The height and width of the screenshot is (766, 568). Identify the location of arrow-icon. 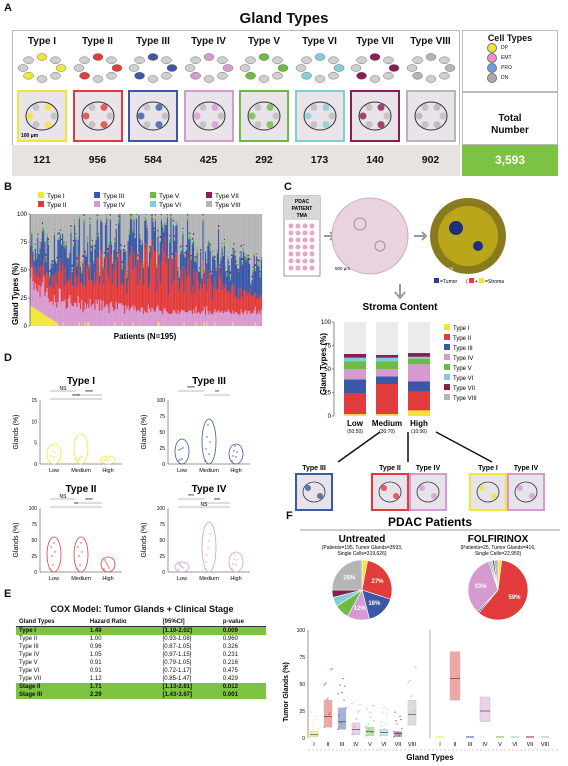
(464, 447).